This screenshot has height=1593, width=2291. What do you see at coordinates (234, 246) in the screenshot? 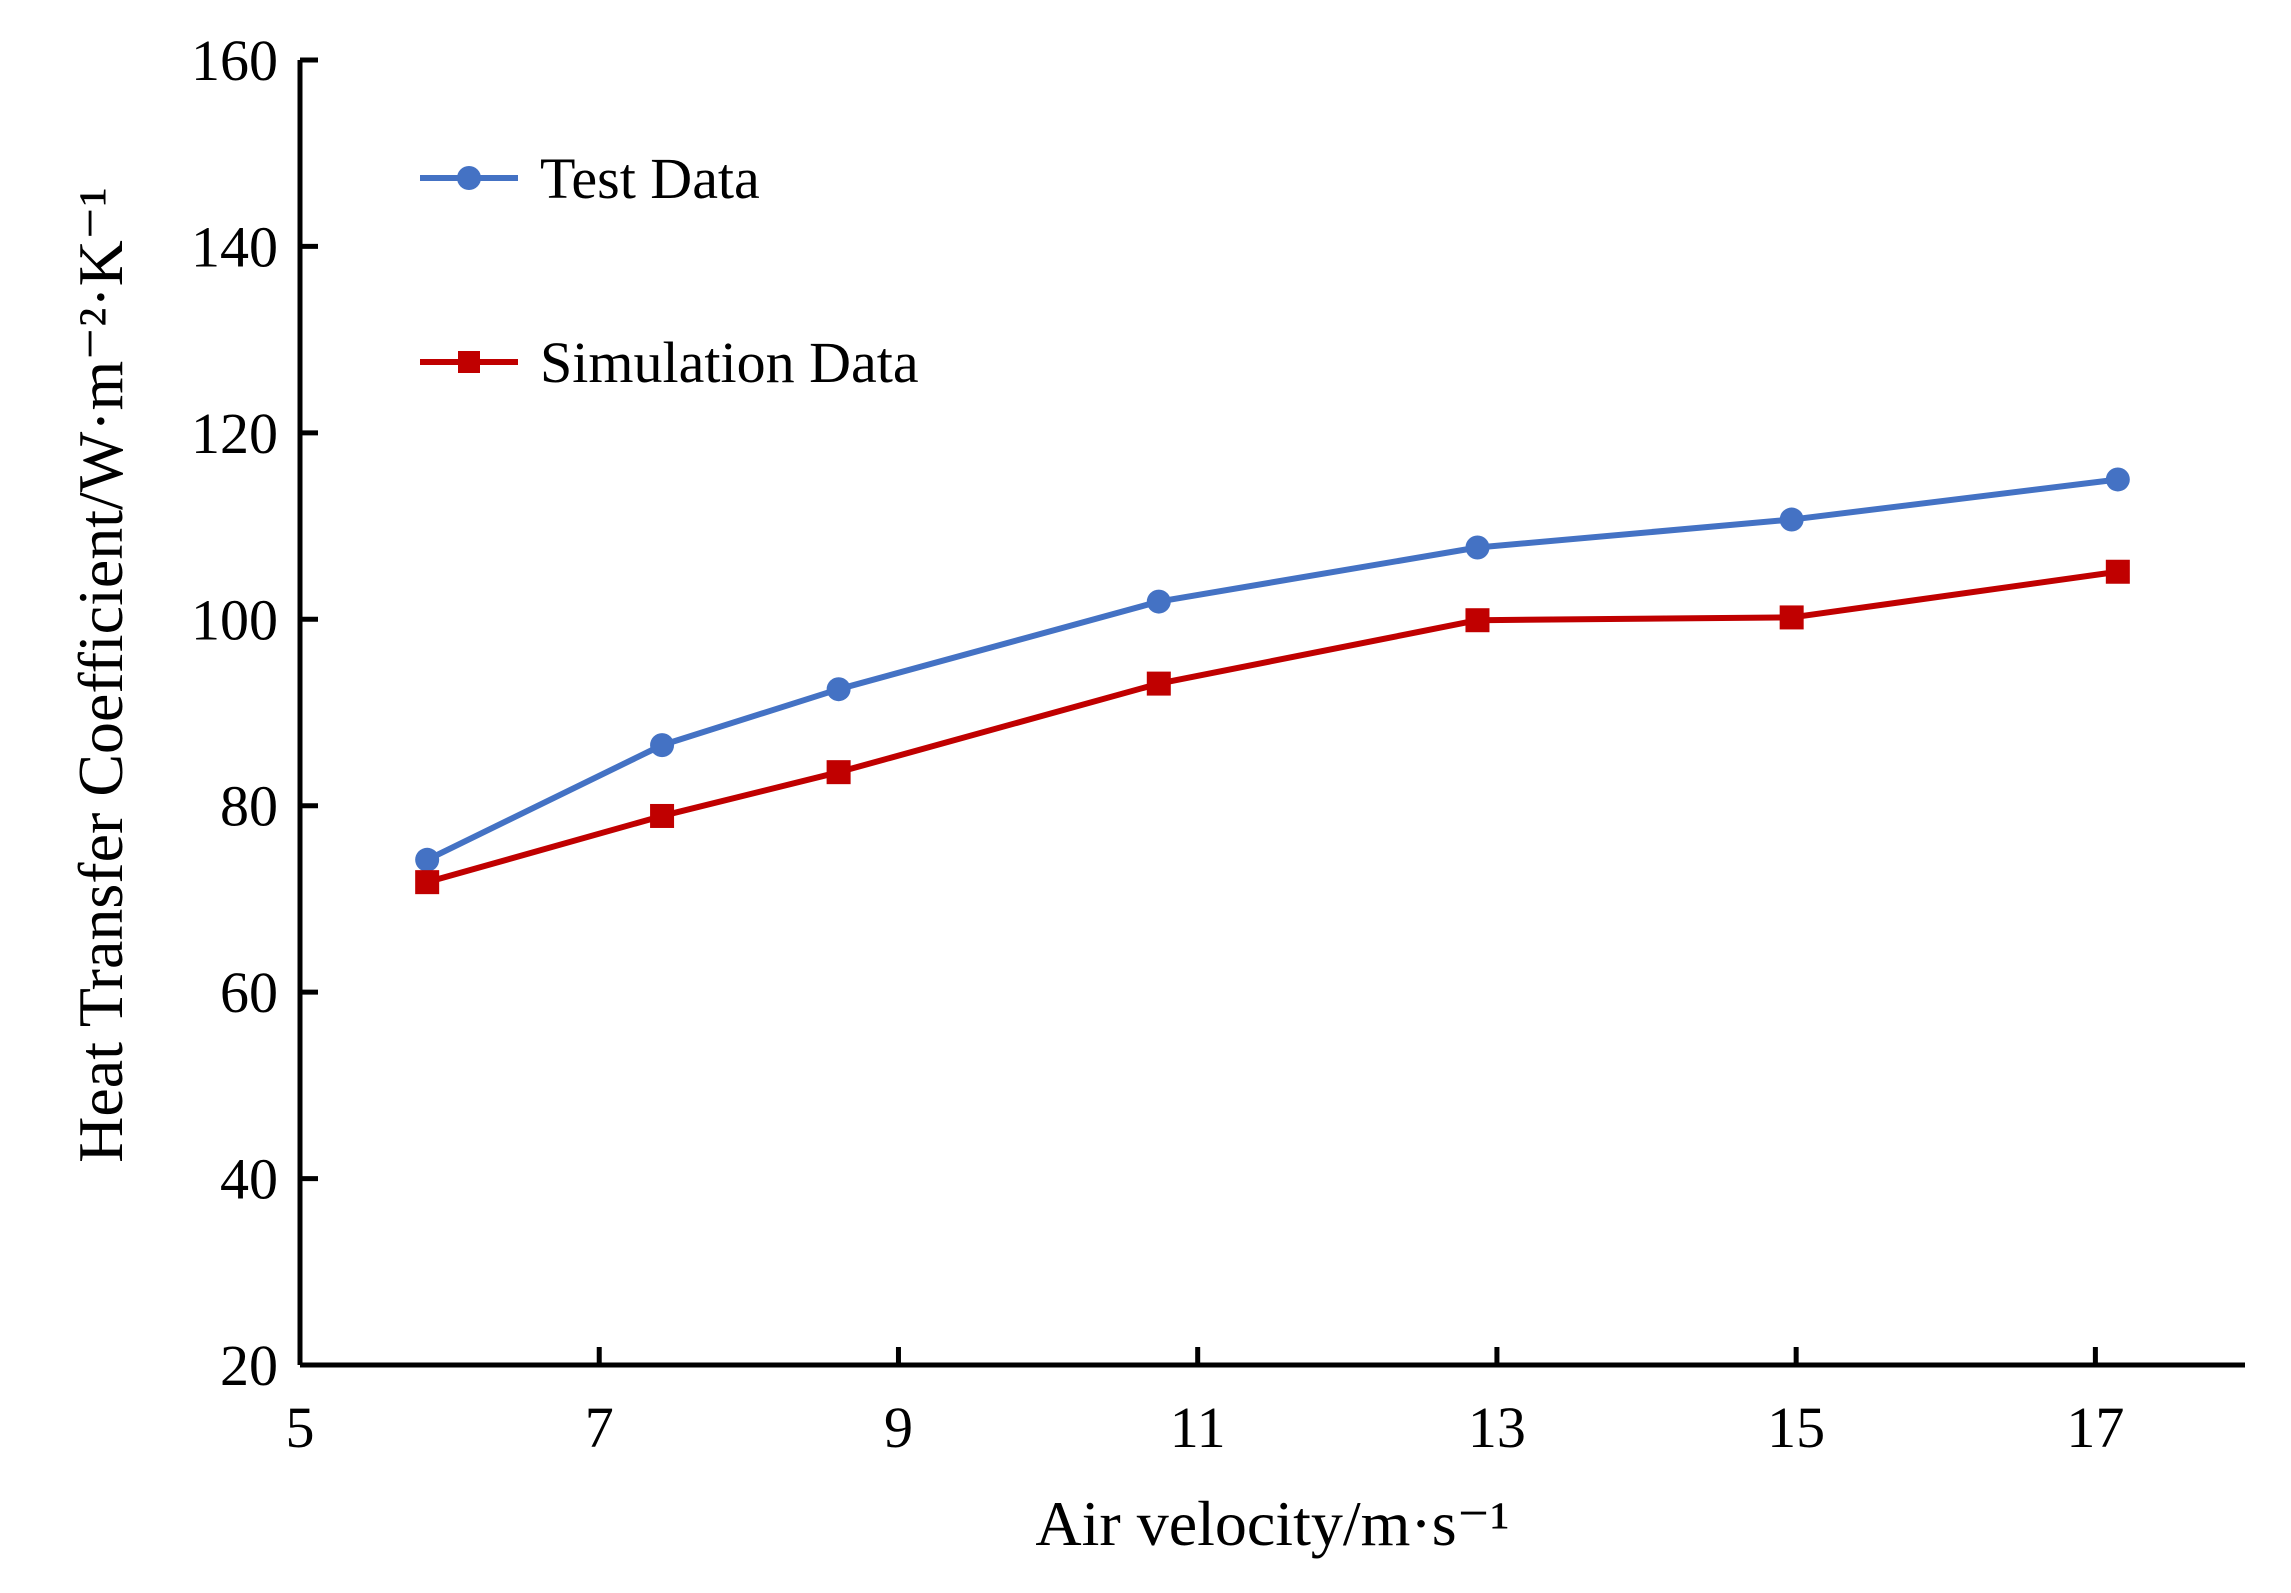
I see `y-tick-label: 140` at bounding box center [234, 246].